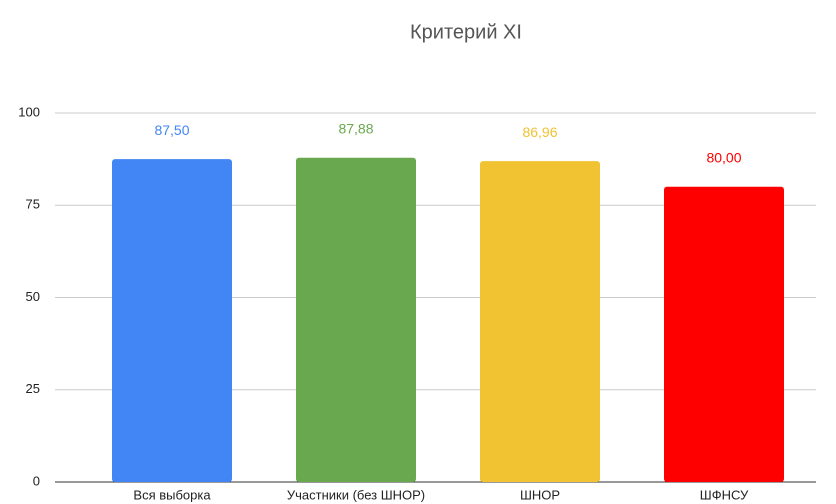 The width and height of the screenshot is (836, 504). What do you see at coordinates (29, 111) in the screenshot?
I see `y-tick-label: 100` at bounding box center [29, 111].